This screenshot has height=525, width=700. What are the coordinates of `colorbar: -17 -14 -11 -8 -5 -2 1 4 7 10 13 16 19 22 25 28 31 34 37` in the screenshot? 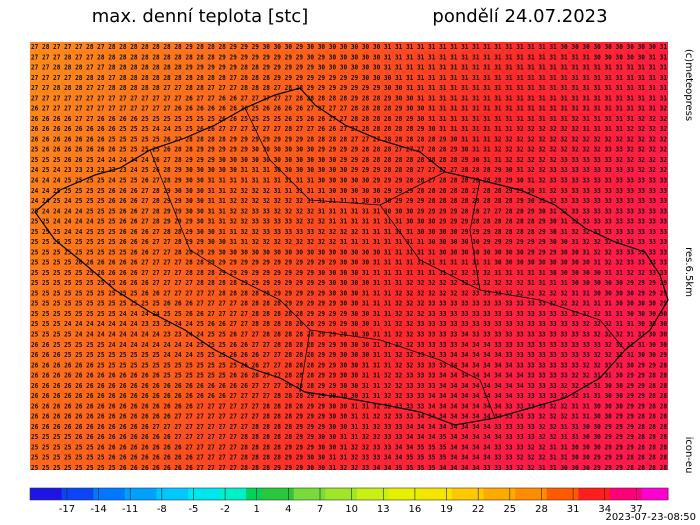 It's located at (349, 501).